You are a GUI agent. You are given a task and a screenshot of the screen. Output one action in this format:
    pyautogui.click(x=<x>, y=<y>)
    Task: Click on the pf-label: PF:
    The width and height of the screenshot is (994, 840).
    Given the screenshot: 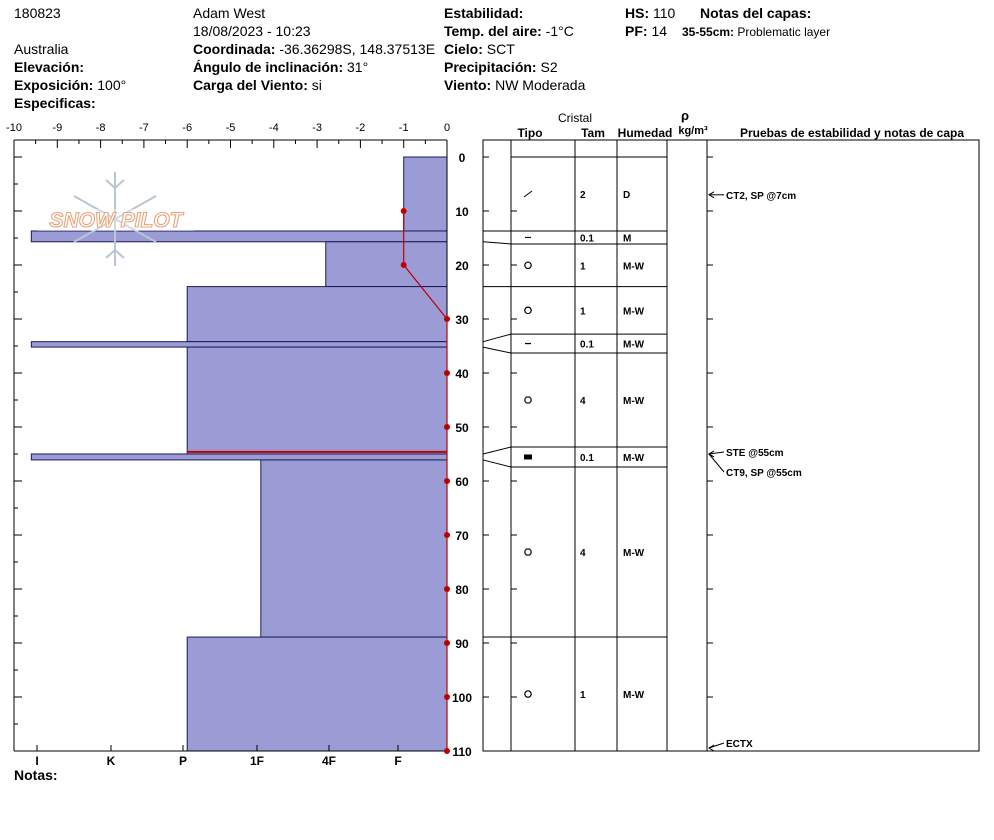 What is the action you would take?
    pyautogui.click(x=636, y=31)
    